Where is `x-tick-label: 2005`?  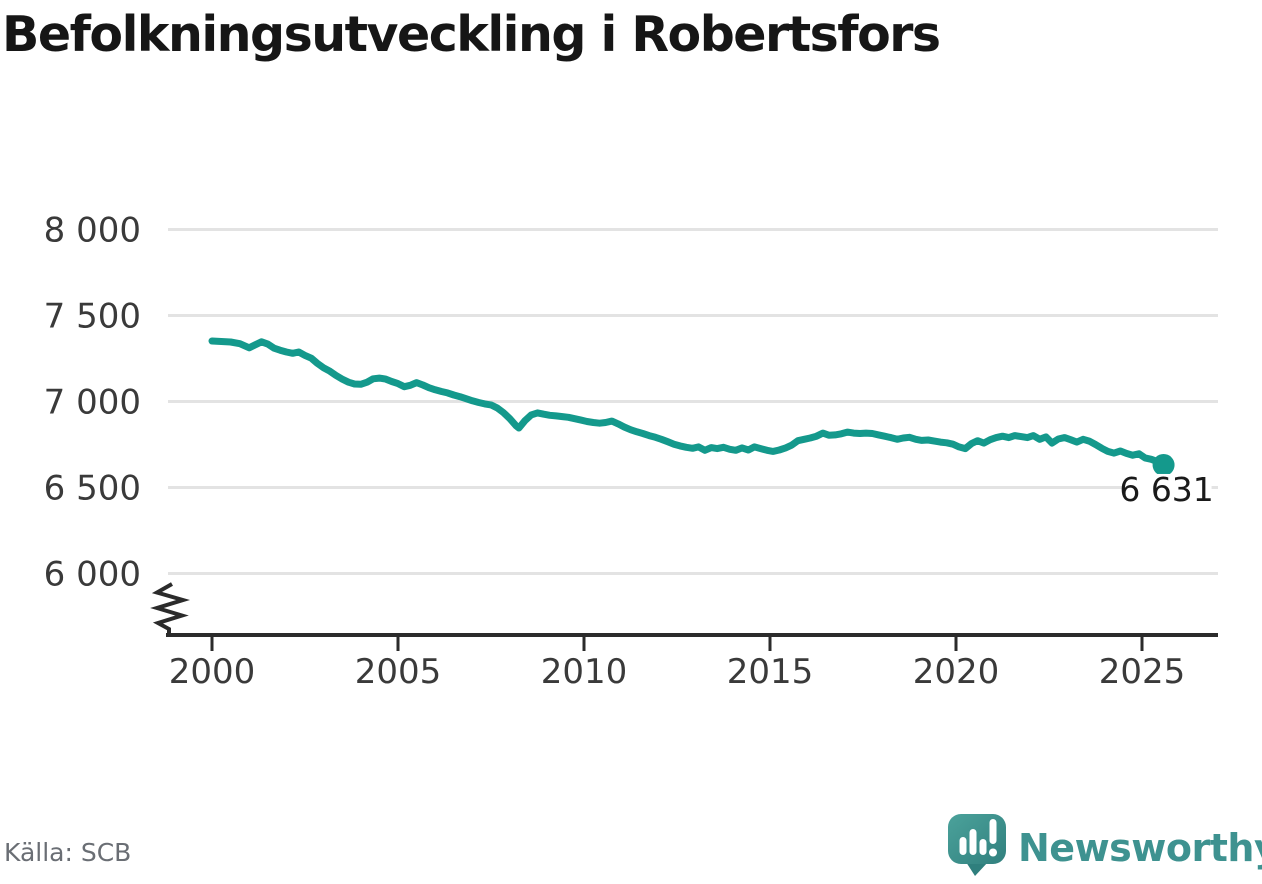
x-tick-label: 2005 is located at coordinates (398, 672).